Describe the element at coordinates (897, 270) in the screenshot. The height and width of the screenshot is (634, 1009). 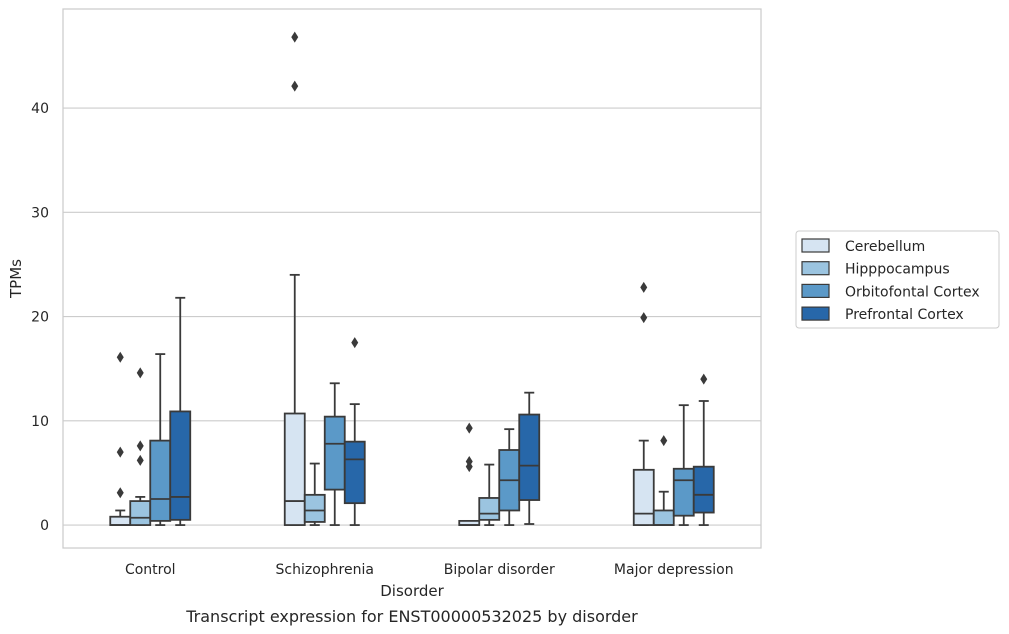
I see `legend-label: Hipppocampus` at that location.